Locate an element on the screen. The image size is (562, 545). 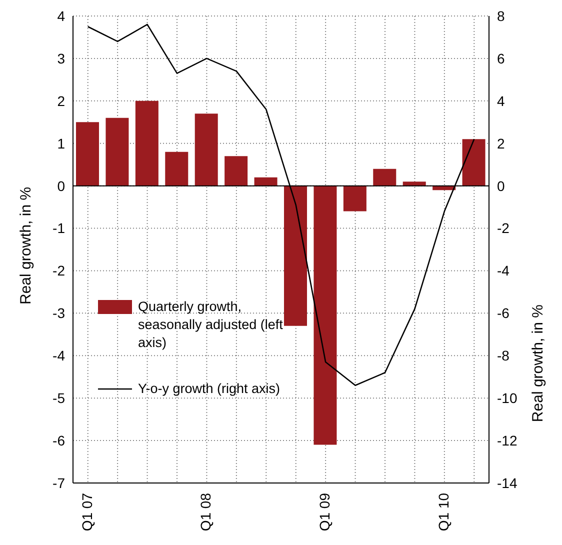
y2-tick-label: -8 is located at coordinates (503, 356).